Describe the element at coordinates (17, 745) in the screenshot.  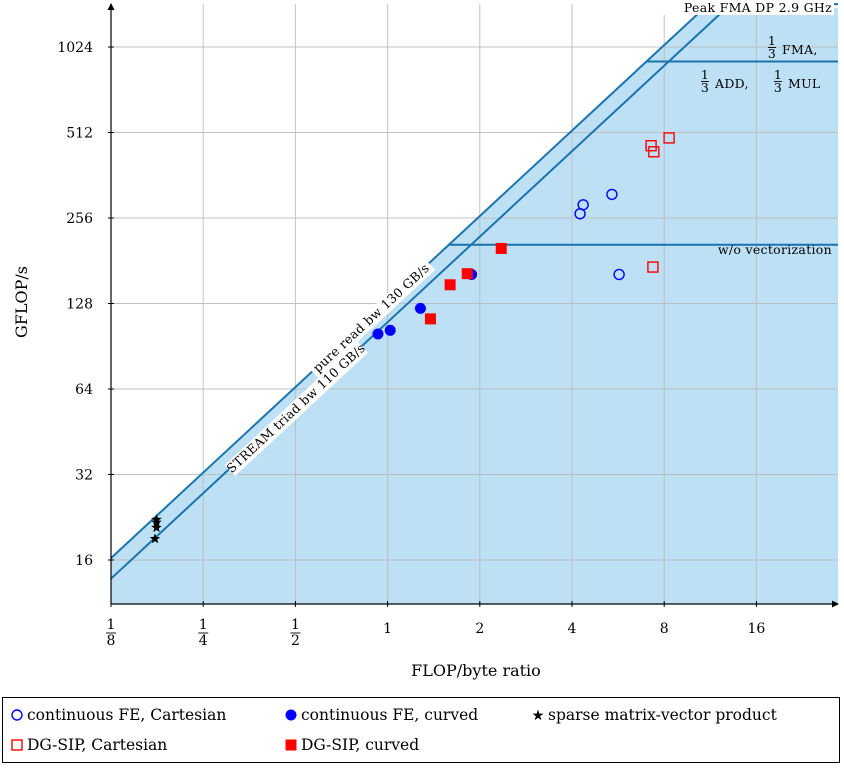
I see `square-open-icon` at that location.